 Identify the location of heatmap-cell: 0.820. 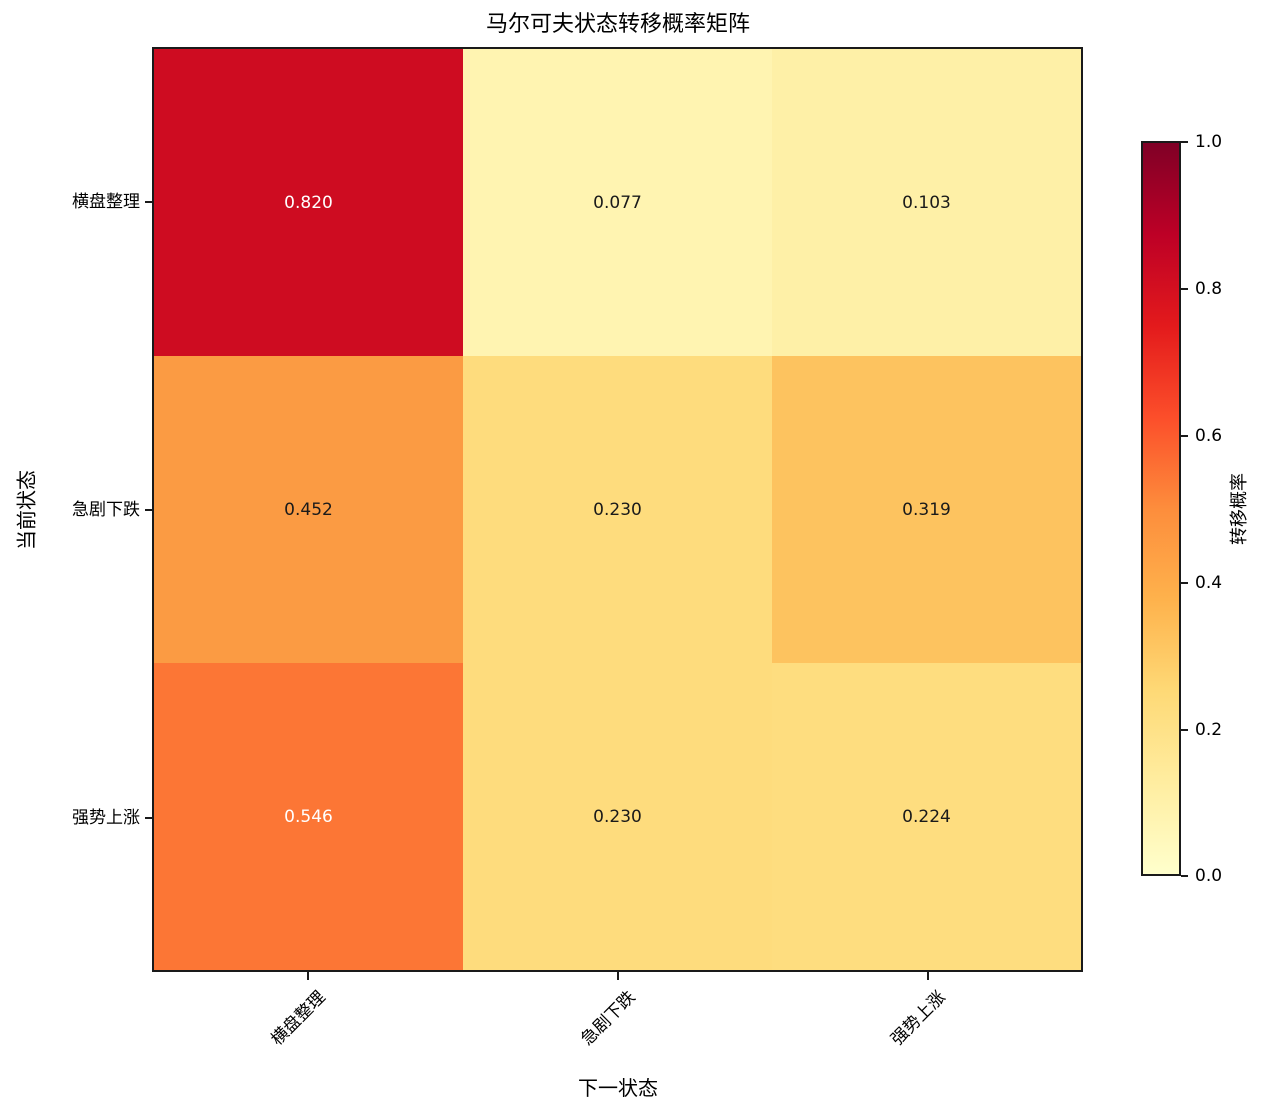
(308, 202).